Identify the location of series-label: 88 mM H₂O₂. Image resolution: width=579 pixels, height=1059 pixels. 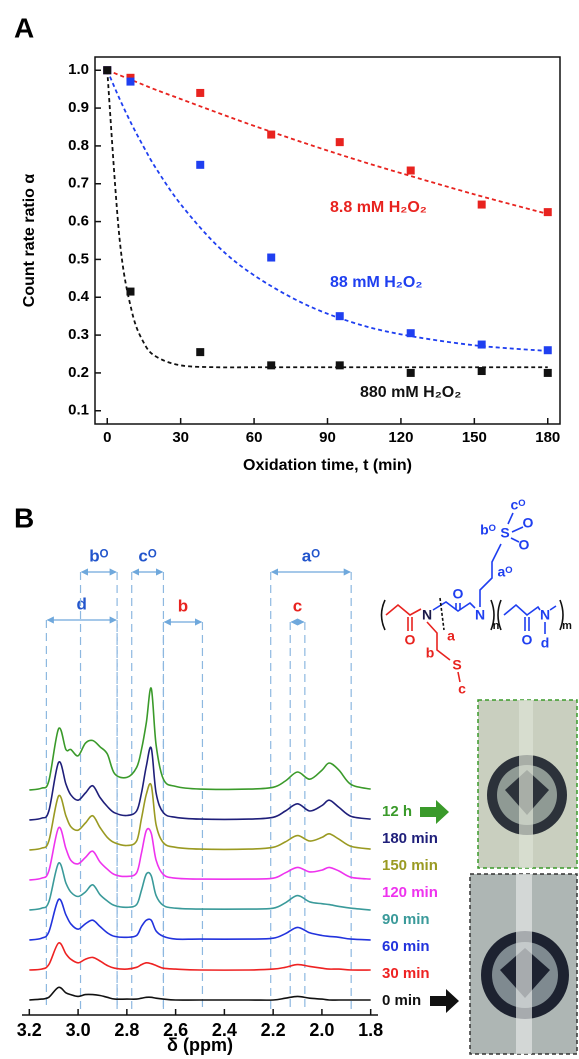
(376, 282).